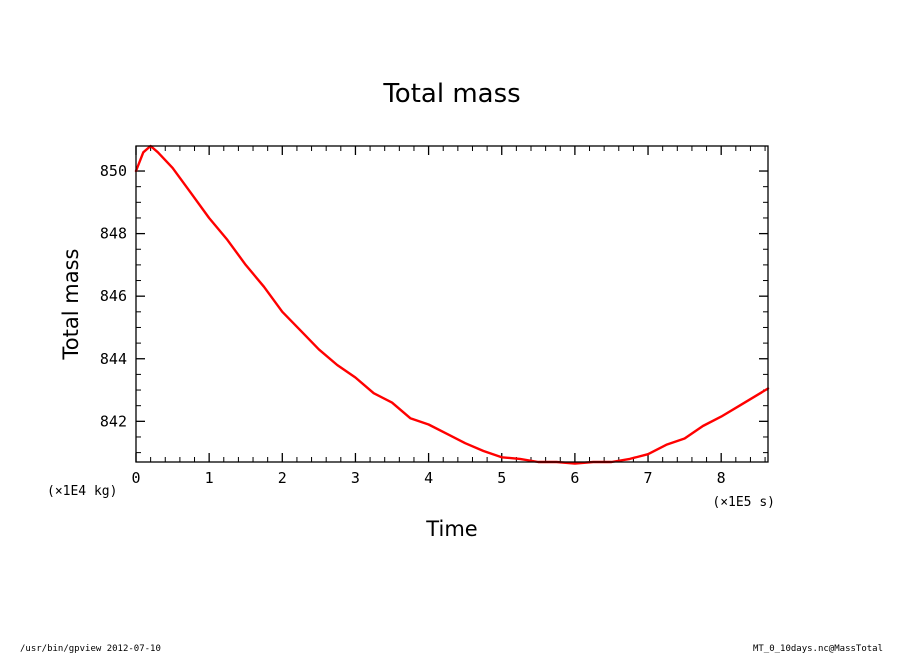 The image size is (904, 654). Describe the element at coordinates (113, 296) in the screenshot. I see `y-tick-label: 846` at that location.